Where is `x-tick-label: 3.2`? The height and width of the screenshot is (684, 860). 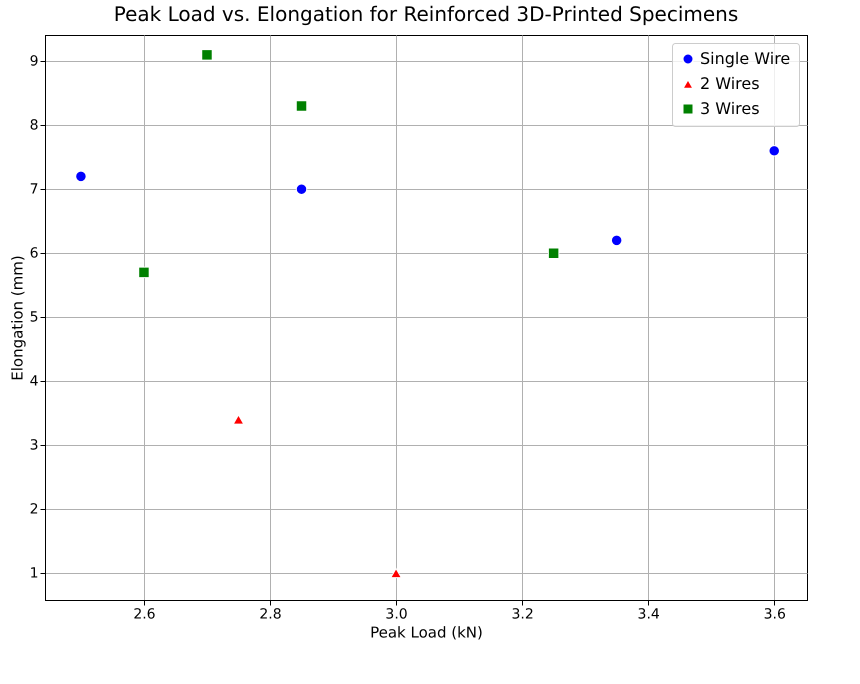 x-tick-label: 3.2 is located at coordinates (522, 614).